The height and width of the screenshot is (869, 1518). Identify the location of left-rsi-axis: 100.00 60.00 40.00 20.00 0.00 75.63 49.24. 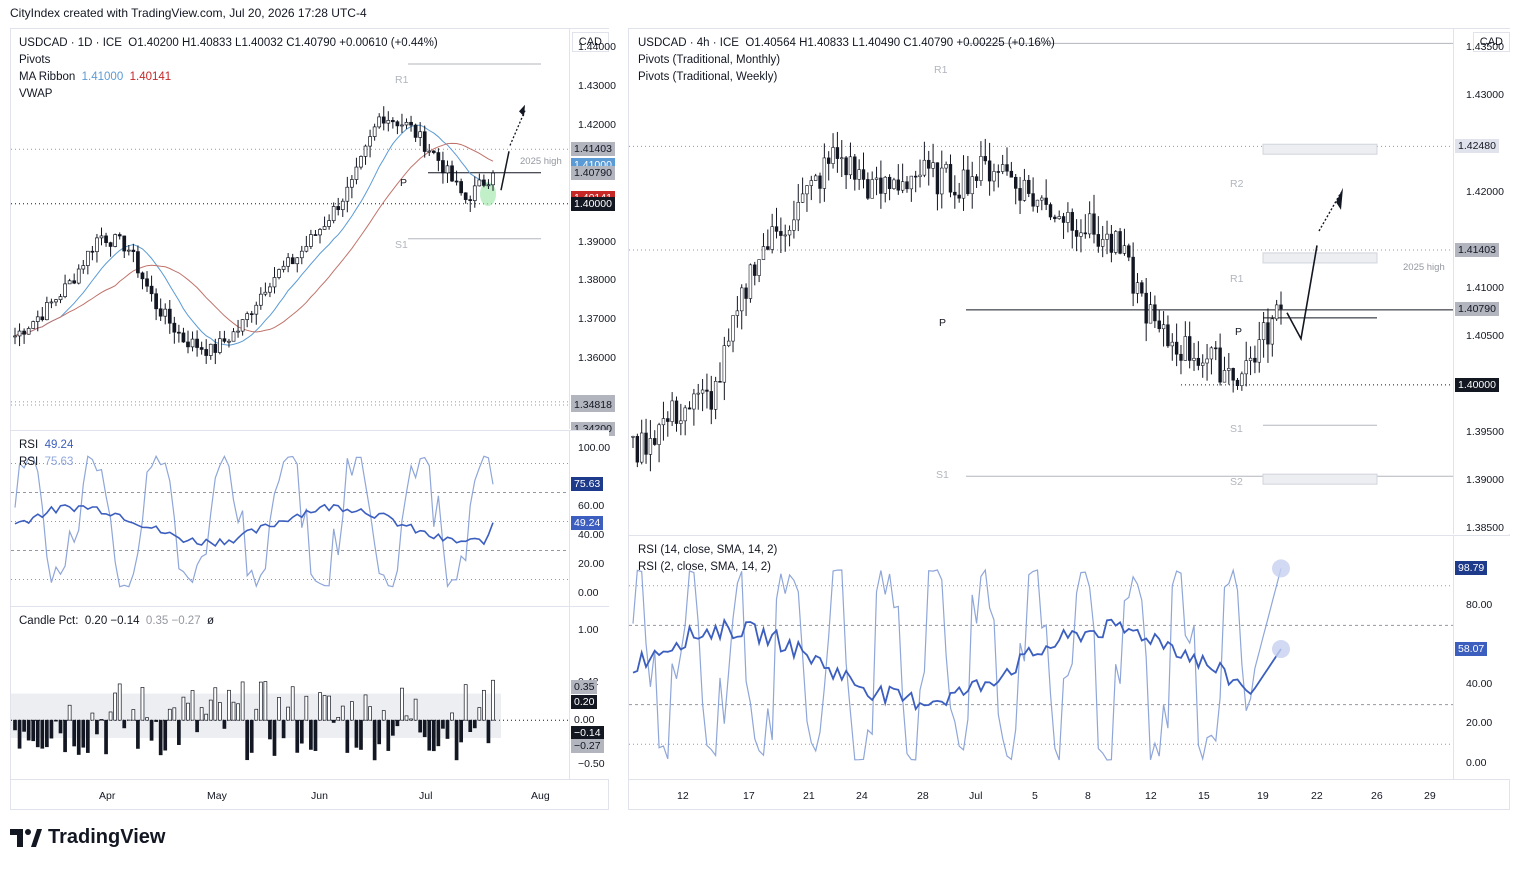
(589, 518).